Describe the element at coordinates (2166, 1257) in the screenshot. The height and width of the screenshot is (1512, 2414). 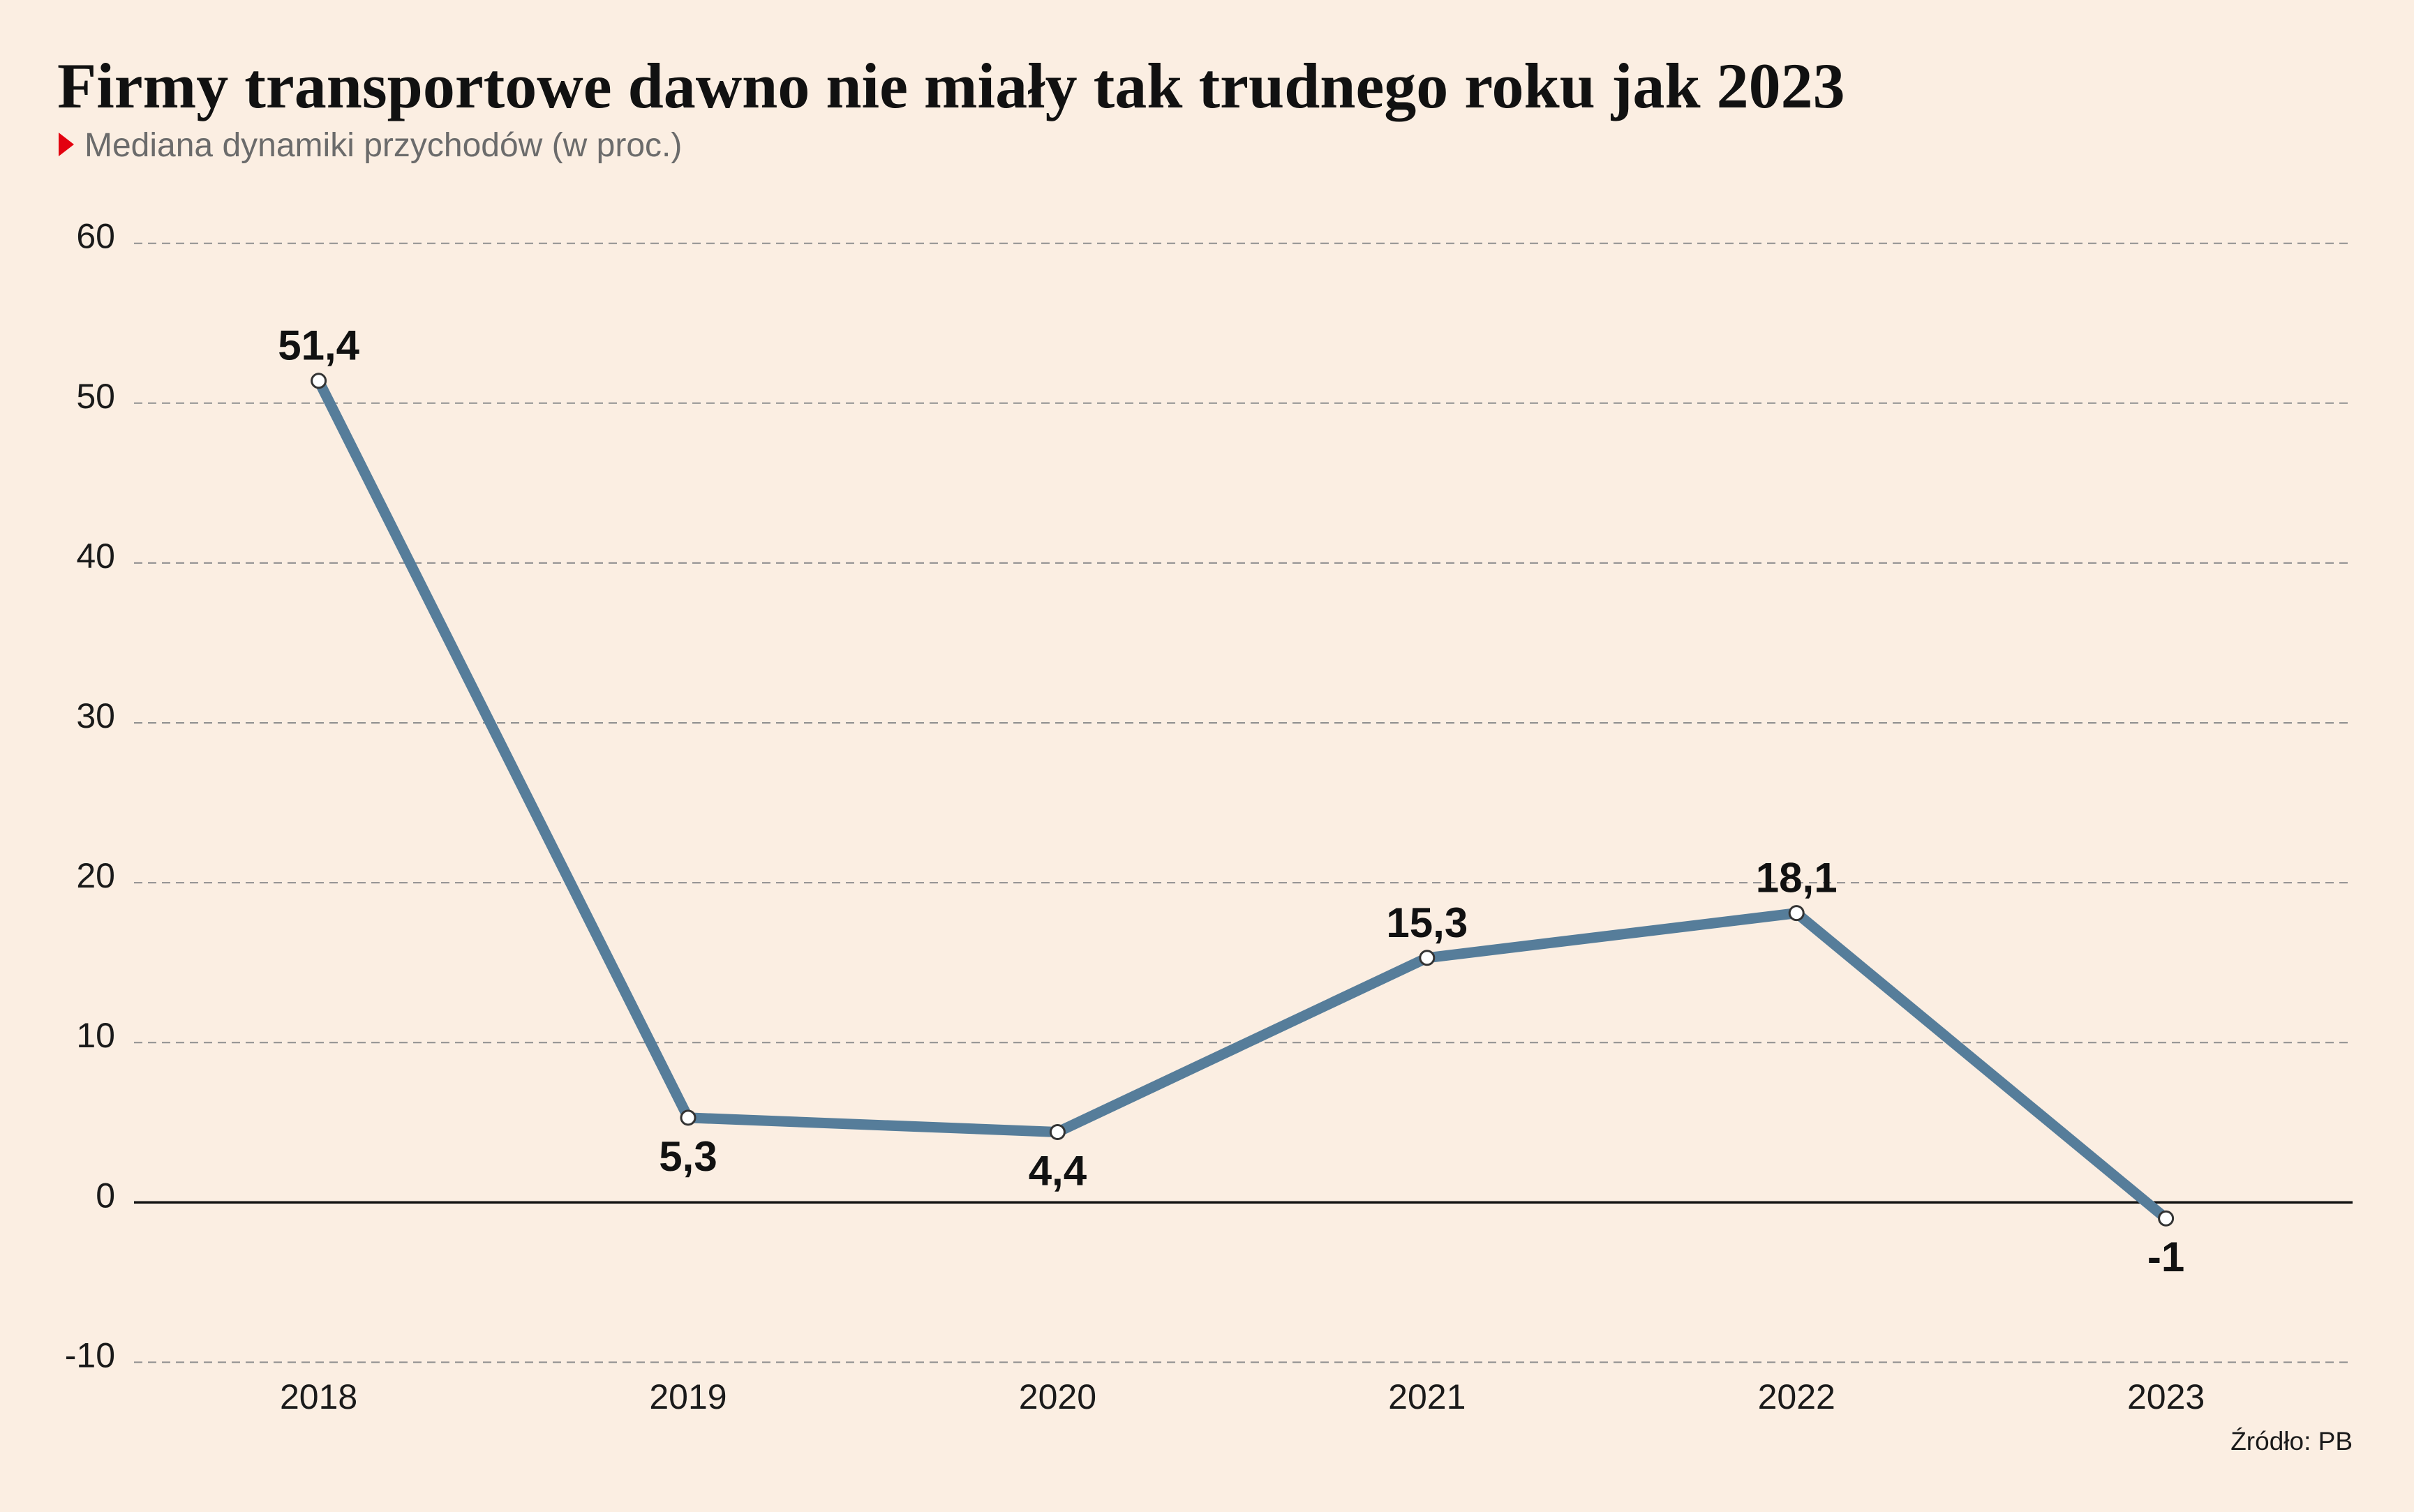
I see `data-value-label: -1` at that location.